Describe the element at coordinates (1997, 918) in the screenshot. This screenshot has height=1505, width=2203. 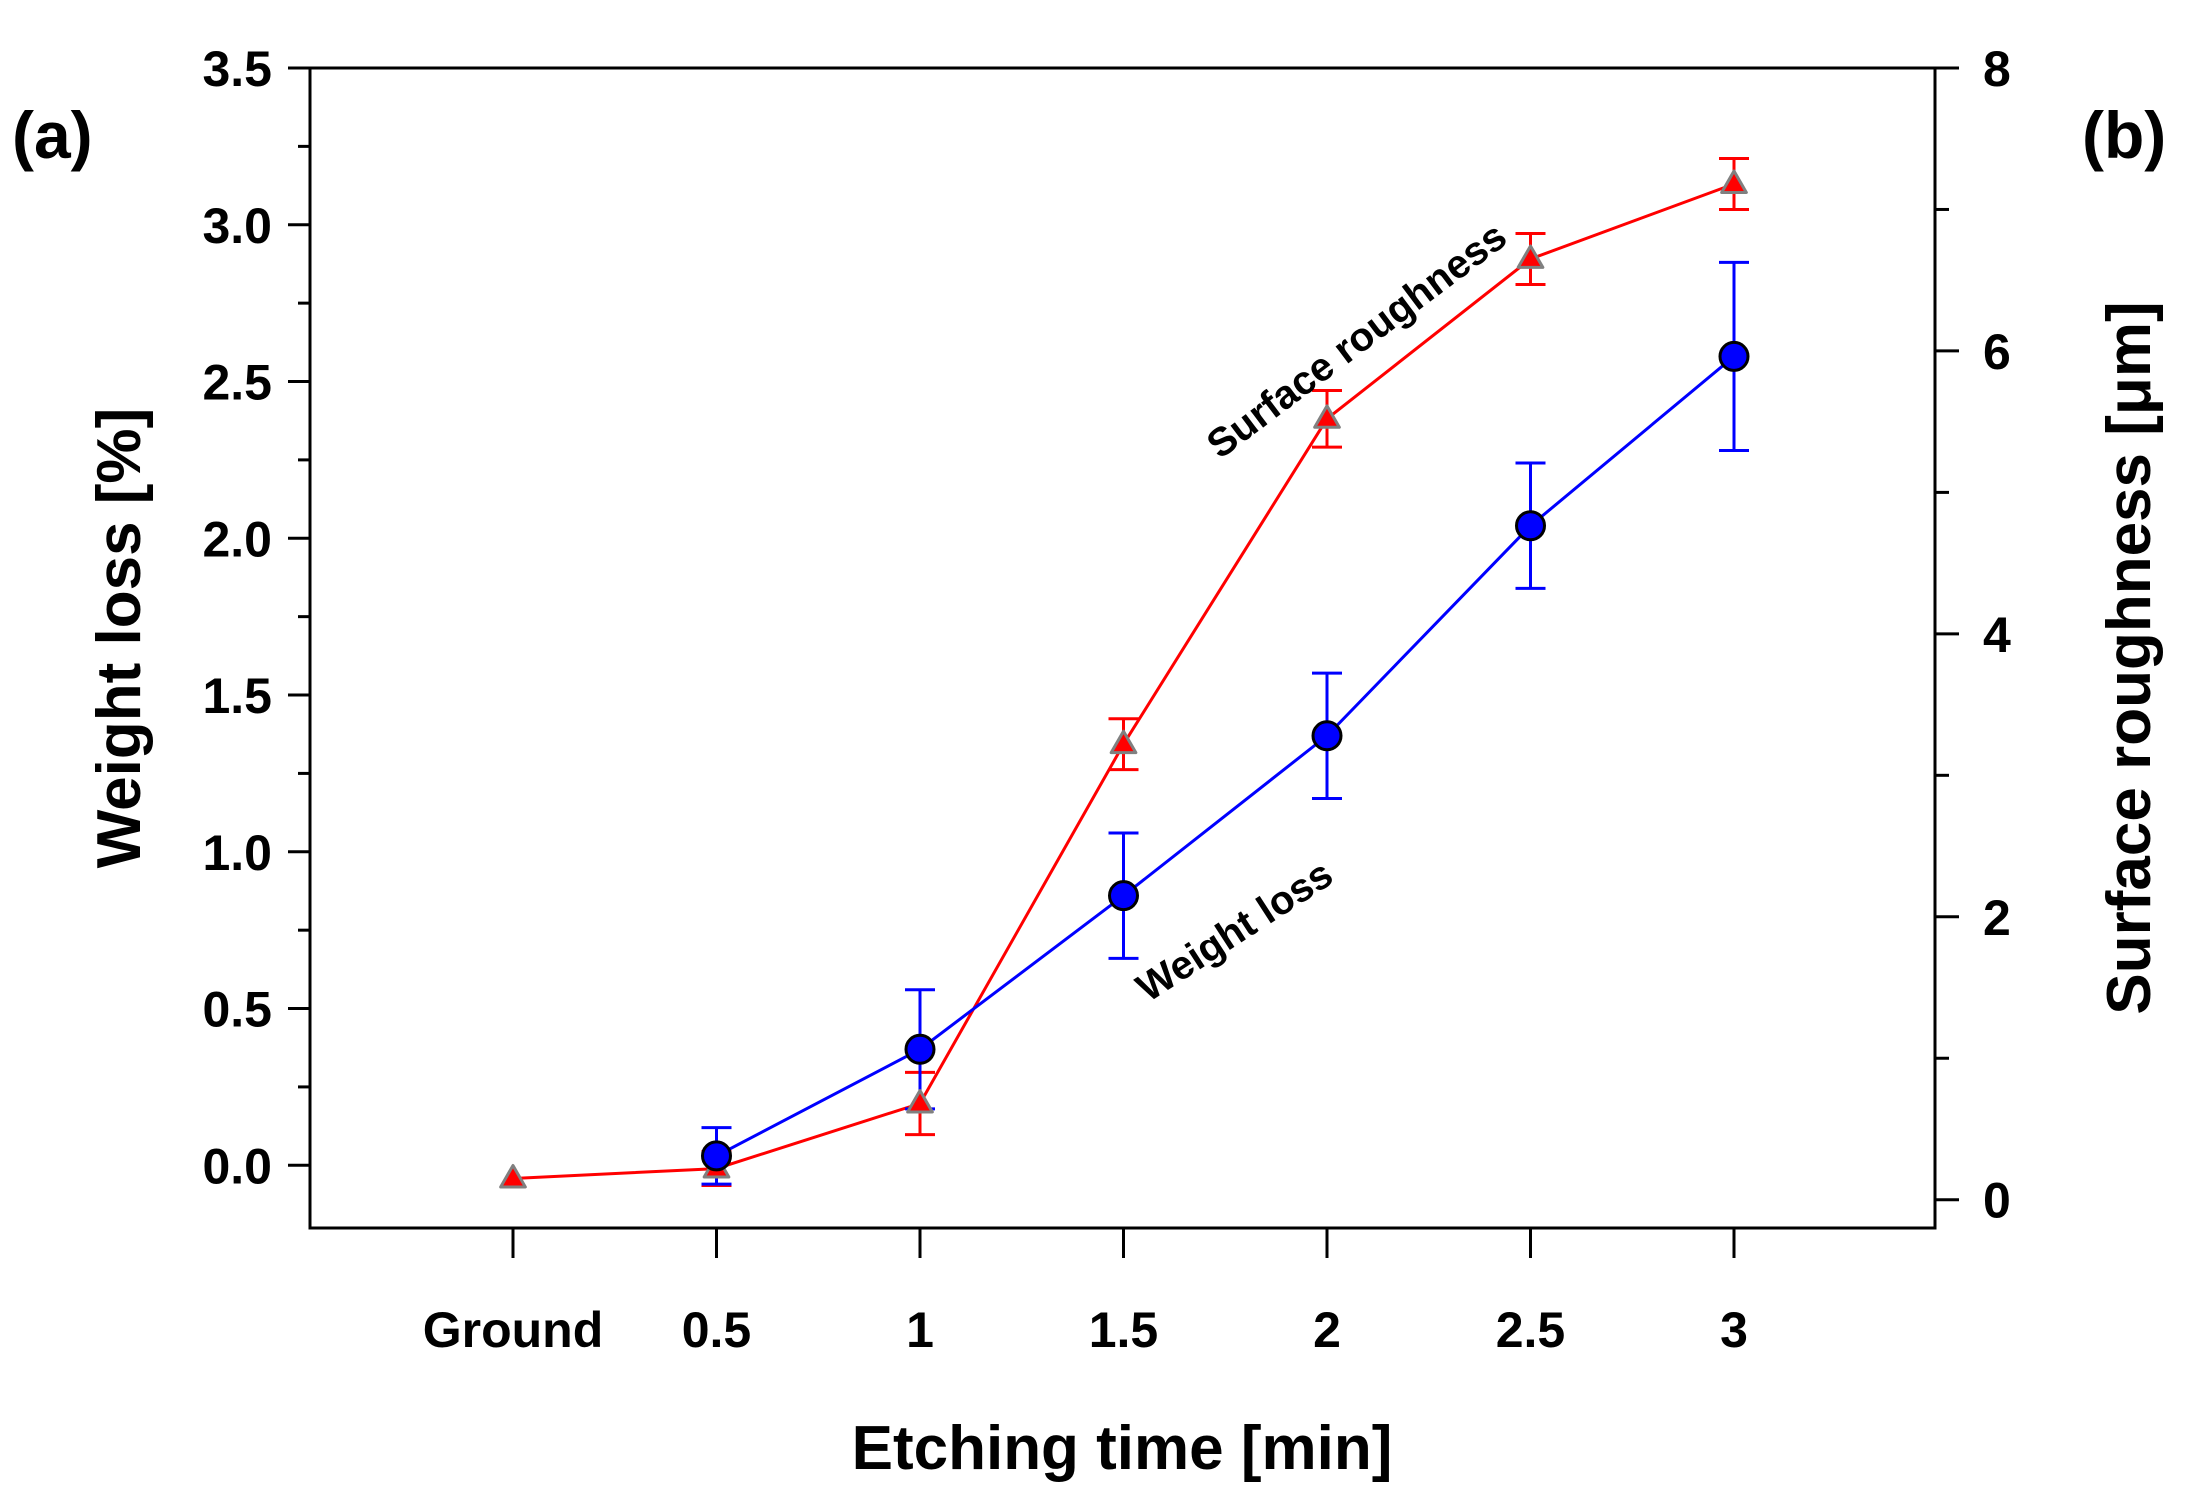
I see `right-tick-label: 2` at that location.